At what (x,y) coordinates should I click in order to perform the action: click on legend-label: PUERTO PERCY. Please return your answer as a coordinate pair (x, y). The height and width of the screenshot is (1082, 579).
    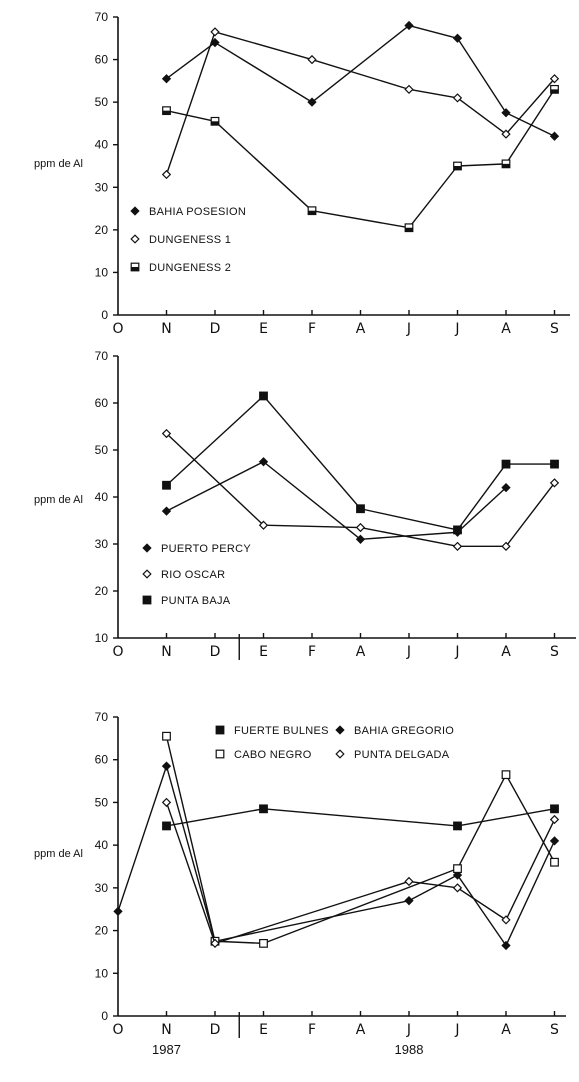
    Looking at the image, I should click on (206, 549).